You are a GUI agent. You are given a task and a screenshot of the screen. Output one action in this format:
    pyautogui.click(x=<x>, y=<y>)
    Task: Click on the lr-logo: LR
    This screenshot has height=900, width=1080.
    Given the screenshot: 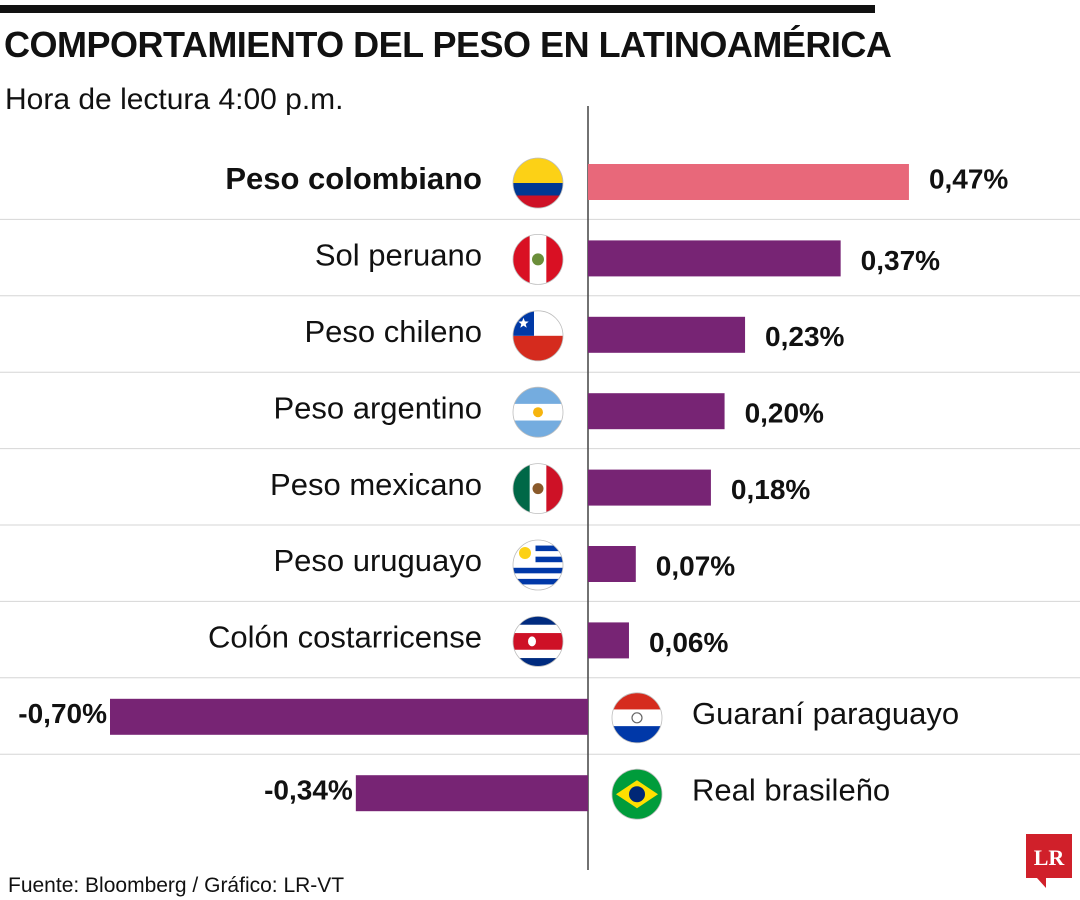 What is the action you would take?
    pyautogui.click(x=1049, y=861)
    